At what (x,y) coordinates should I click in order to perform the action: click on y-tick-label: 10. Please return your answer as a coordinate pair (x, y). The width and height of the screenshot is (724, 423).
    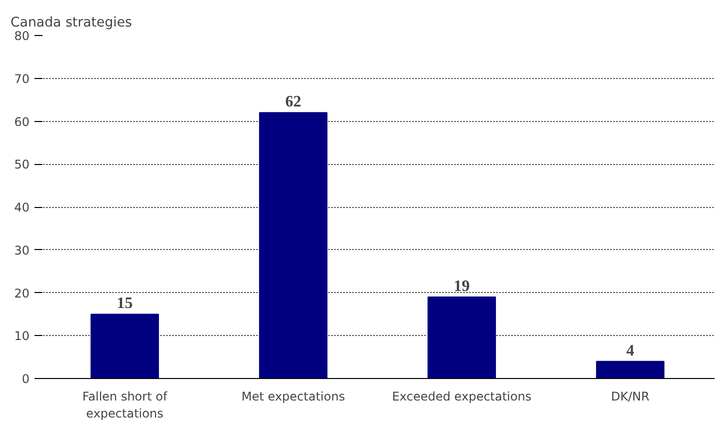
    Looking at the image, I should click on (22, 336).